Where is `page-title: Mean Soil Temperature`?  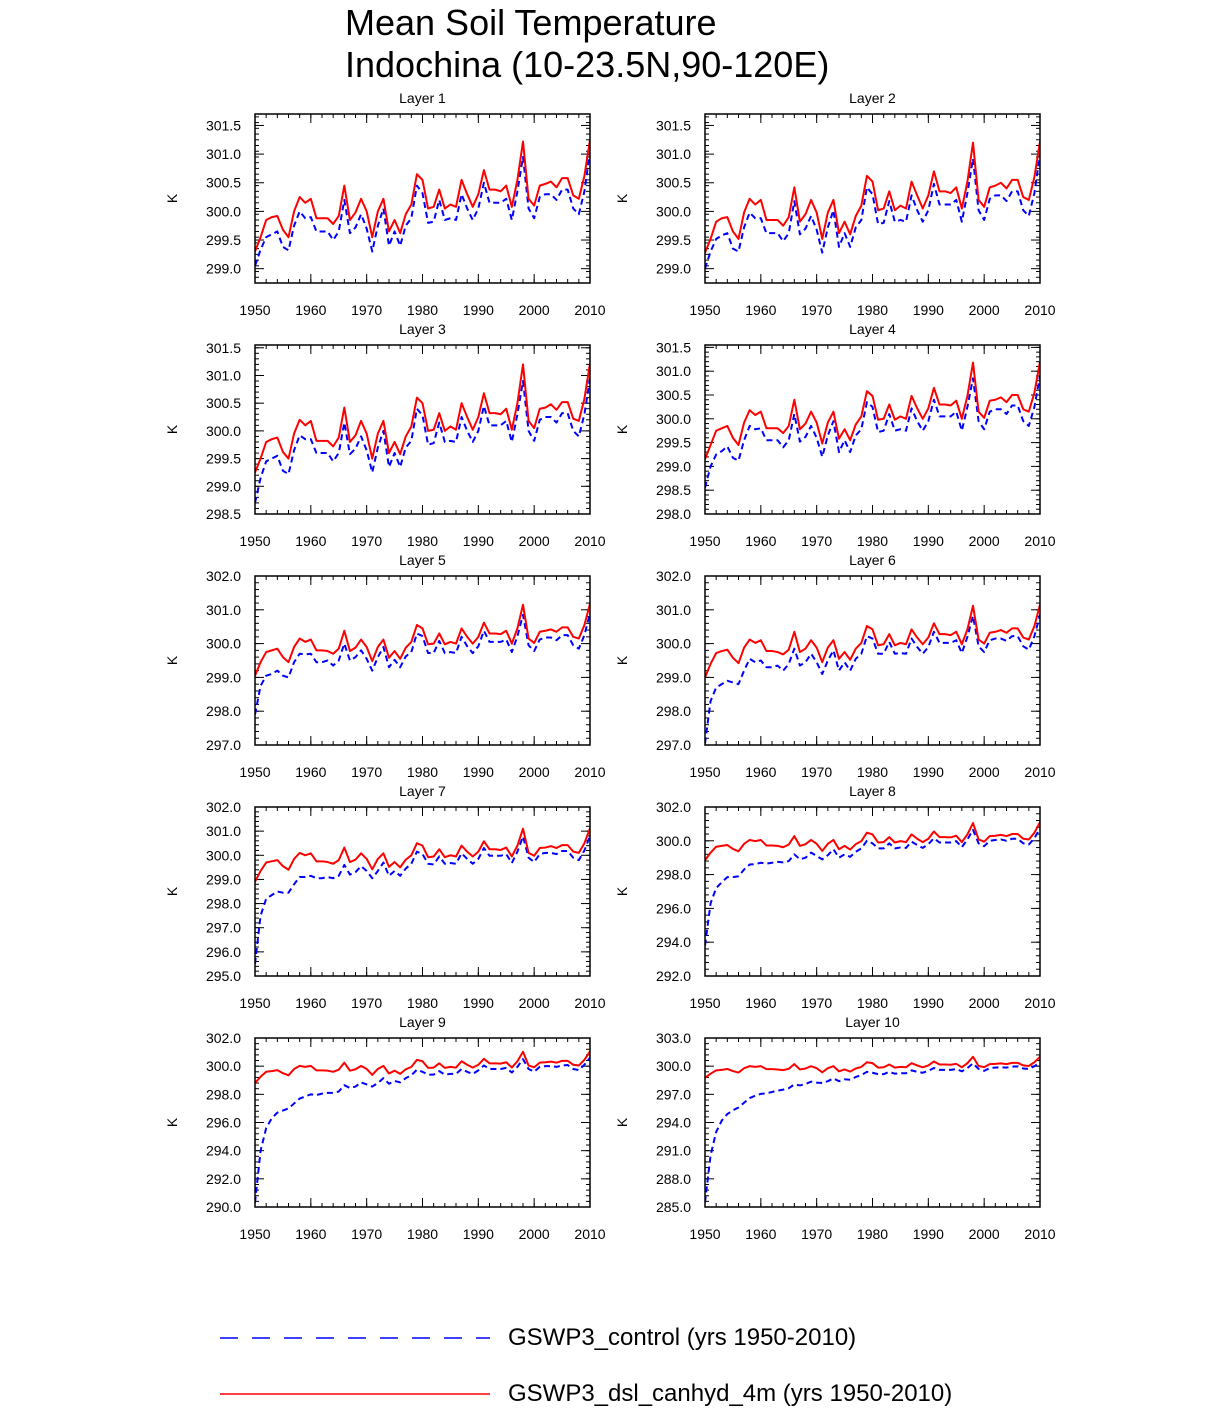
page-title: Mean Soil Temperature is located at coordinates (531, 22).